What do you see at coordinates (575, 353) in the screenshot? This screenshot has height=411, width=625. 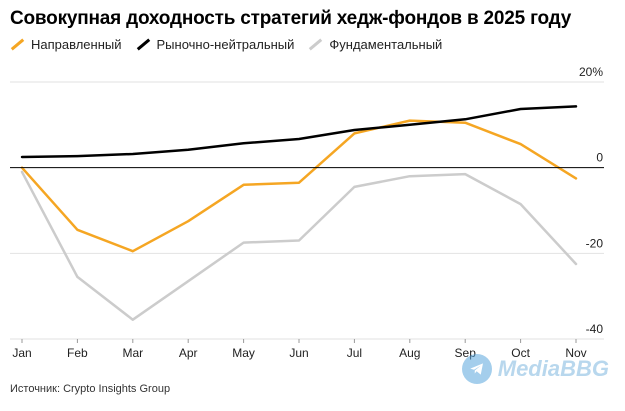 I see `x-tick-label: Nov` at bounding box center [575, 353].